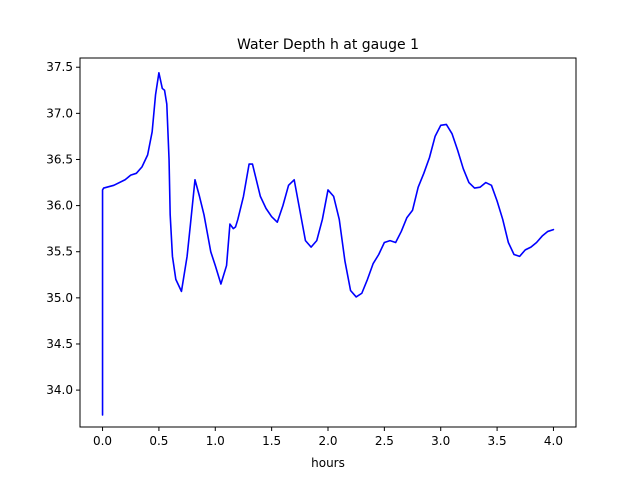 This screenshot has width=640, height=480. Describe the element at coordinates (384, 441) in the screenshot. I see `x-tick-label: 2.5` at that location.